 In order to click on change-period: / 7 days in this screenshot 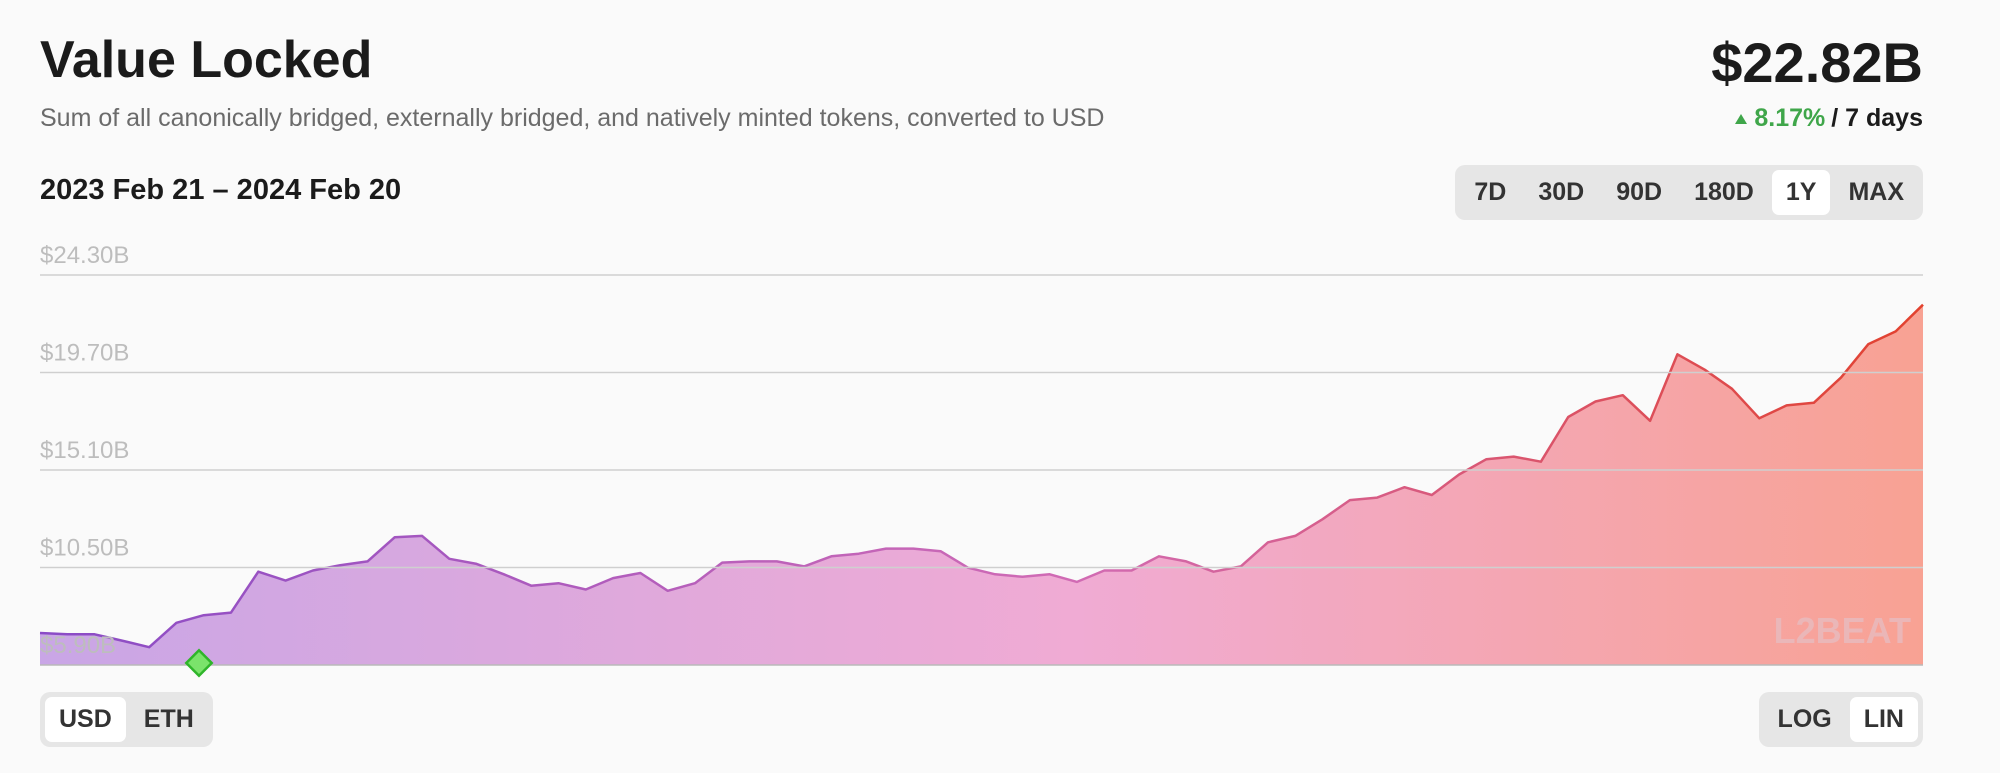, I will do `click(1877, 118)`.